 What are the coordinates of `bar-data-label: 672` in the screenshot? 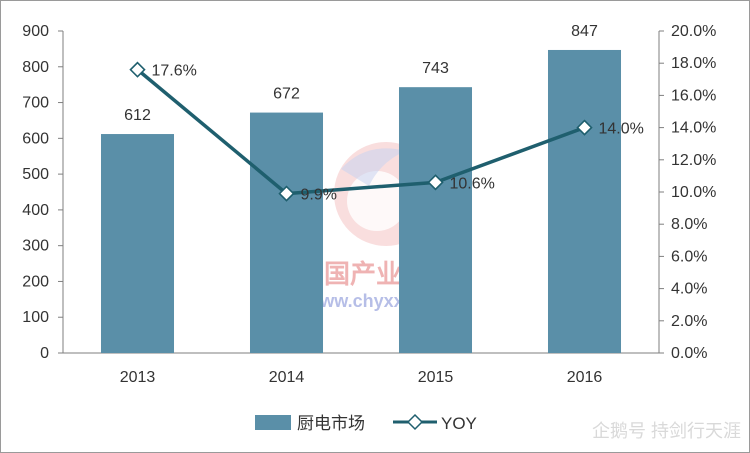 It's located at (286, 94).